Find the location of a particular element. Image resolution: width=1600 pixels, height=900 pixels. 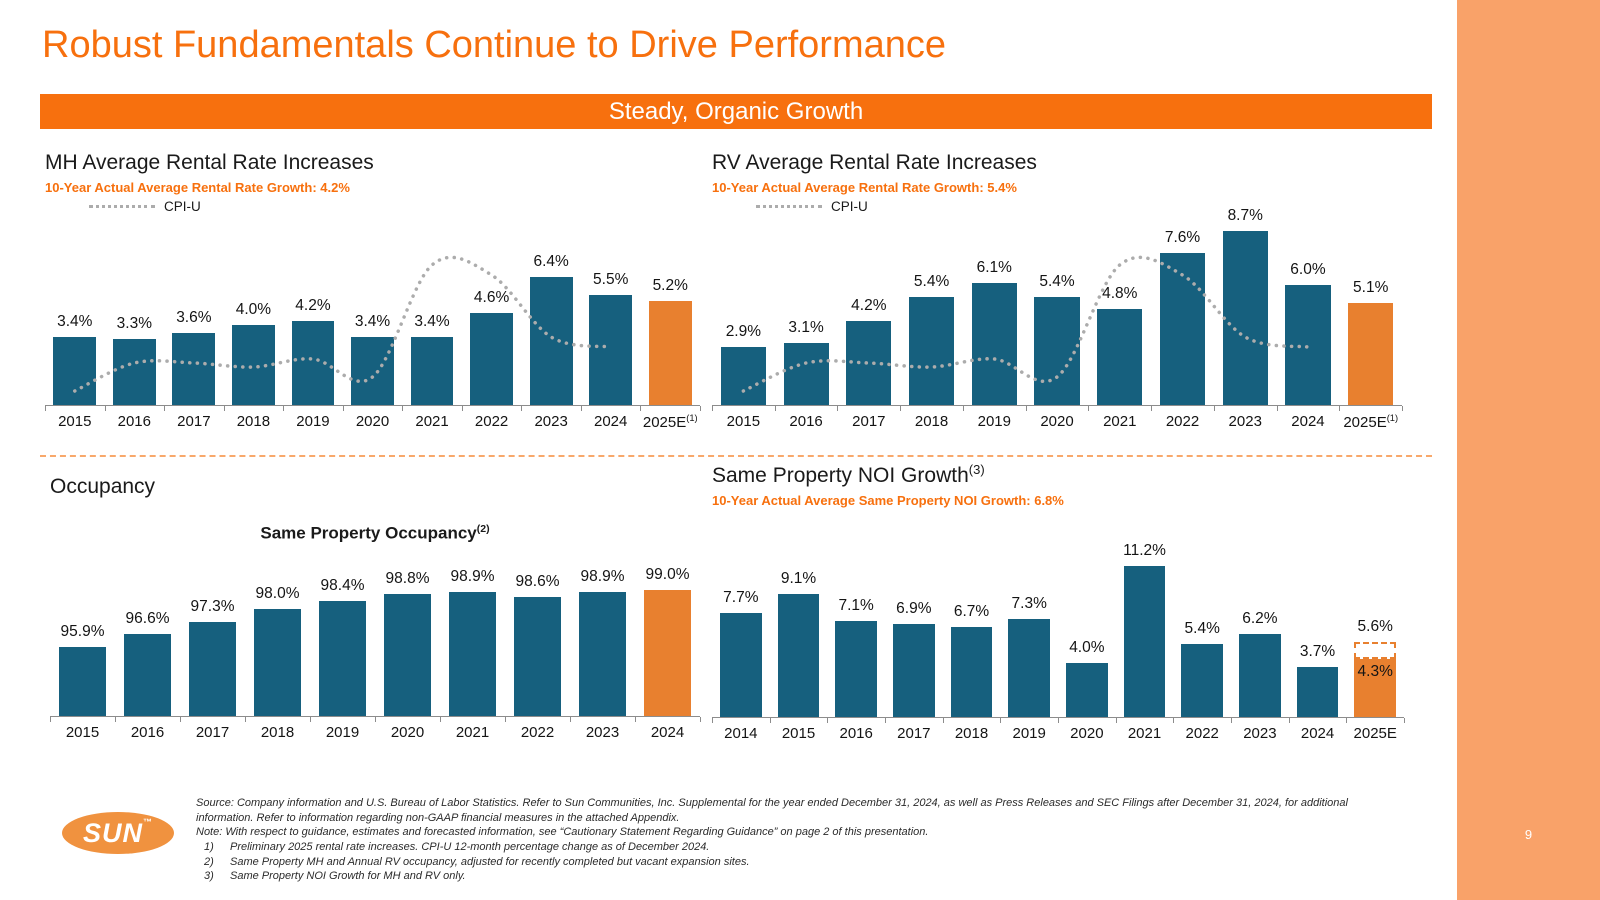

x-label-2022: 2022 is located at coordinates (537, 732).